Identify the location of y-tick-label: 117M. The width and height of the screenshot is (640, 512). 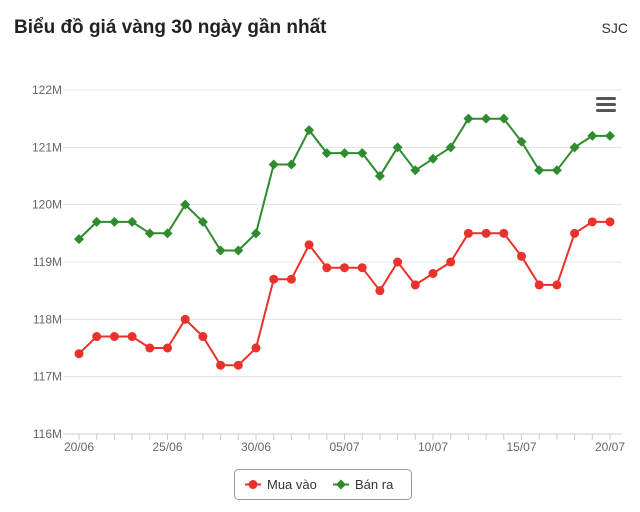
(47, 377).